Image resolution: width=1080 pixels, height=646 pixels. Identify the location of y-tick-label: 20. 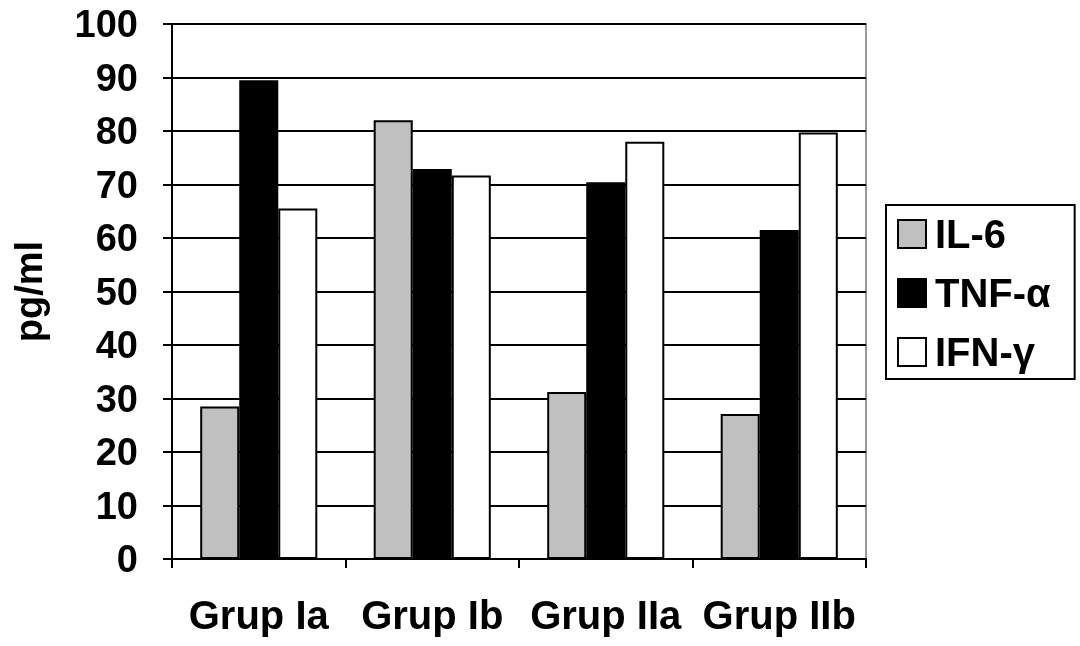
(116, 452).